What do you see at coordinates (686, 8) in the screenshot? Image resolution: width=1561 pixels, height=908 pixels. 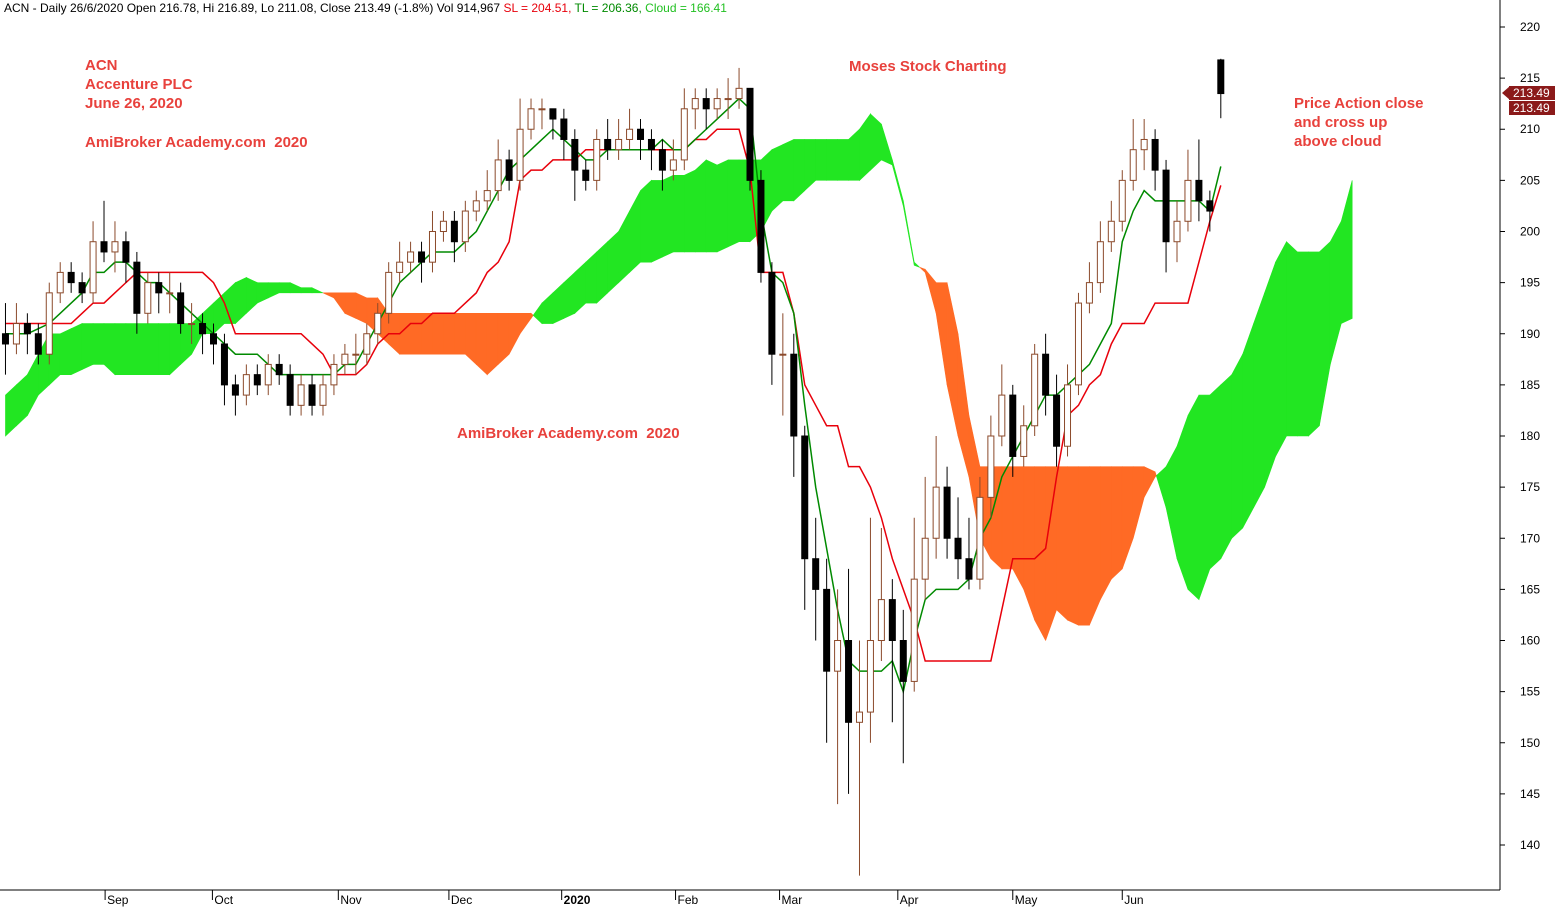 I see `header-cloud: Cloud = 166.41` at bounding box center [686, 8].